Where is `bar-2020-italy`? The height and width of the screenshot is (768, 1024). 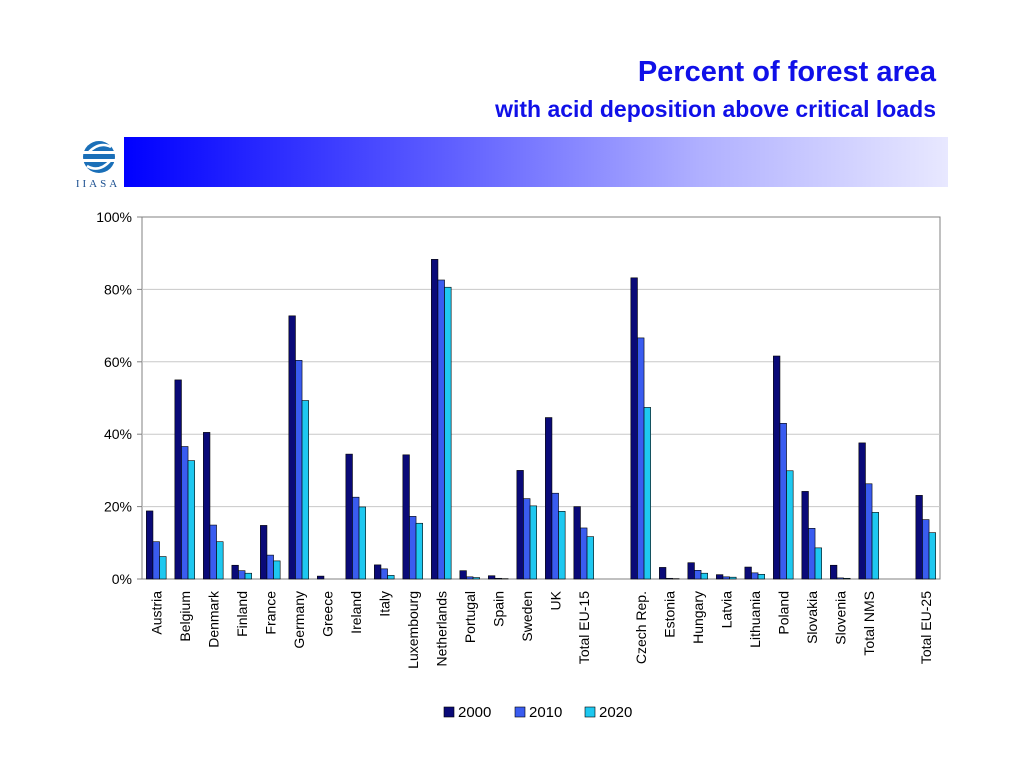 bar-2020-italy is located at coordinates (391, 577).